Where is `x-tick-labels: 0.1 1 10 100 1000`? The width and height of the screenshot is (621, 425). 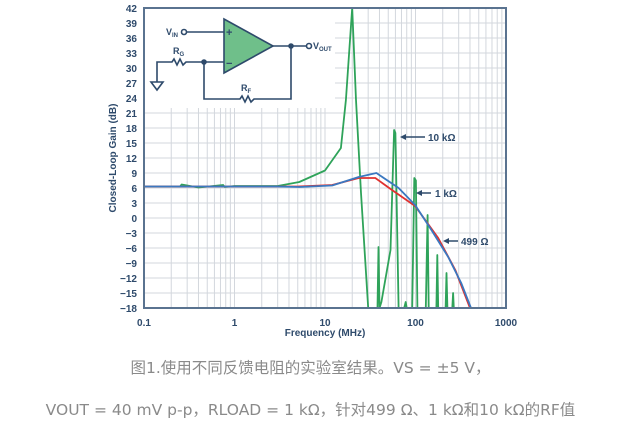 x-tick-labels: 0.1 1 10 100 1000 is located at coordinates (327, 323).